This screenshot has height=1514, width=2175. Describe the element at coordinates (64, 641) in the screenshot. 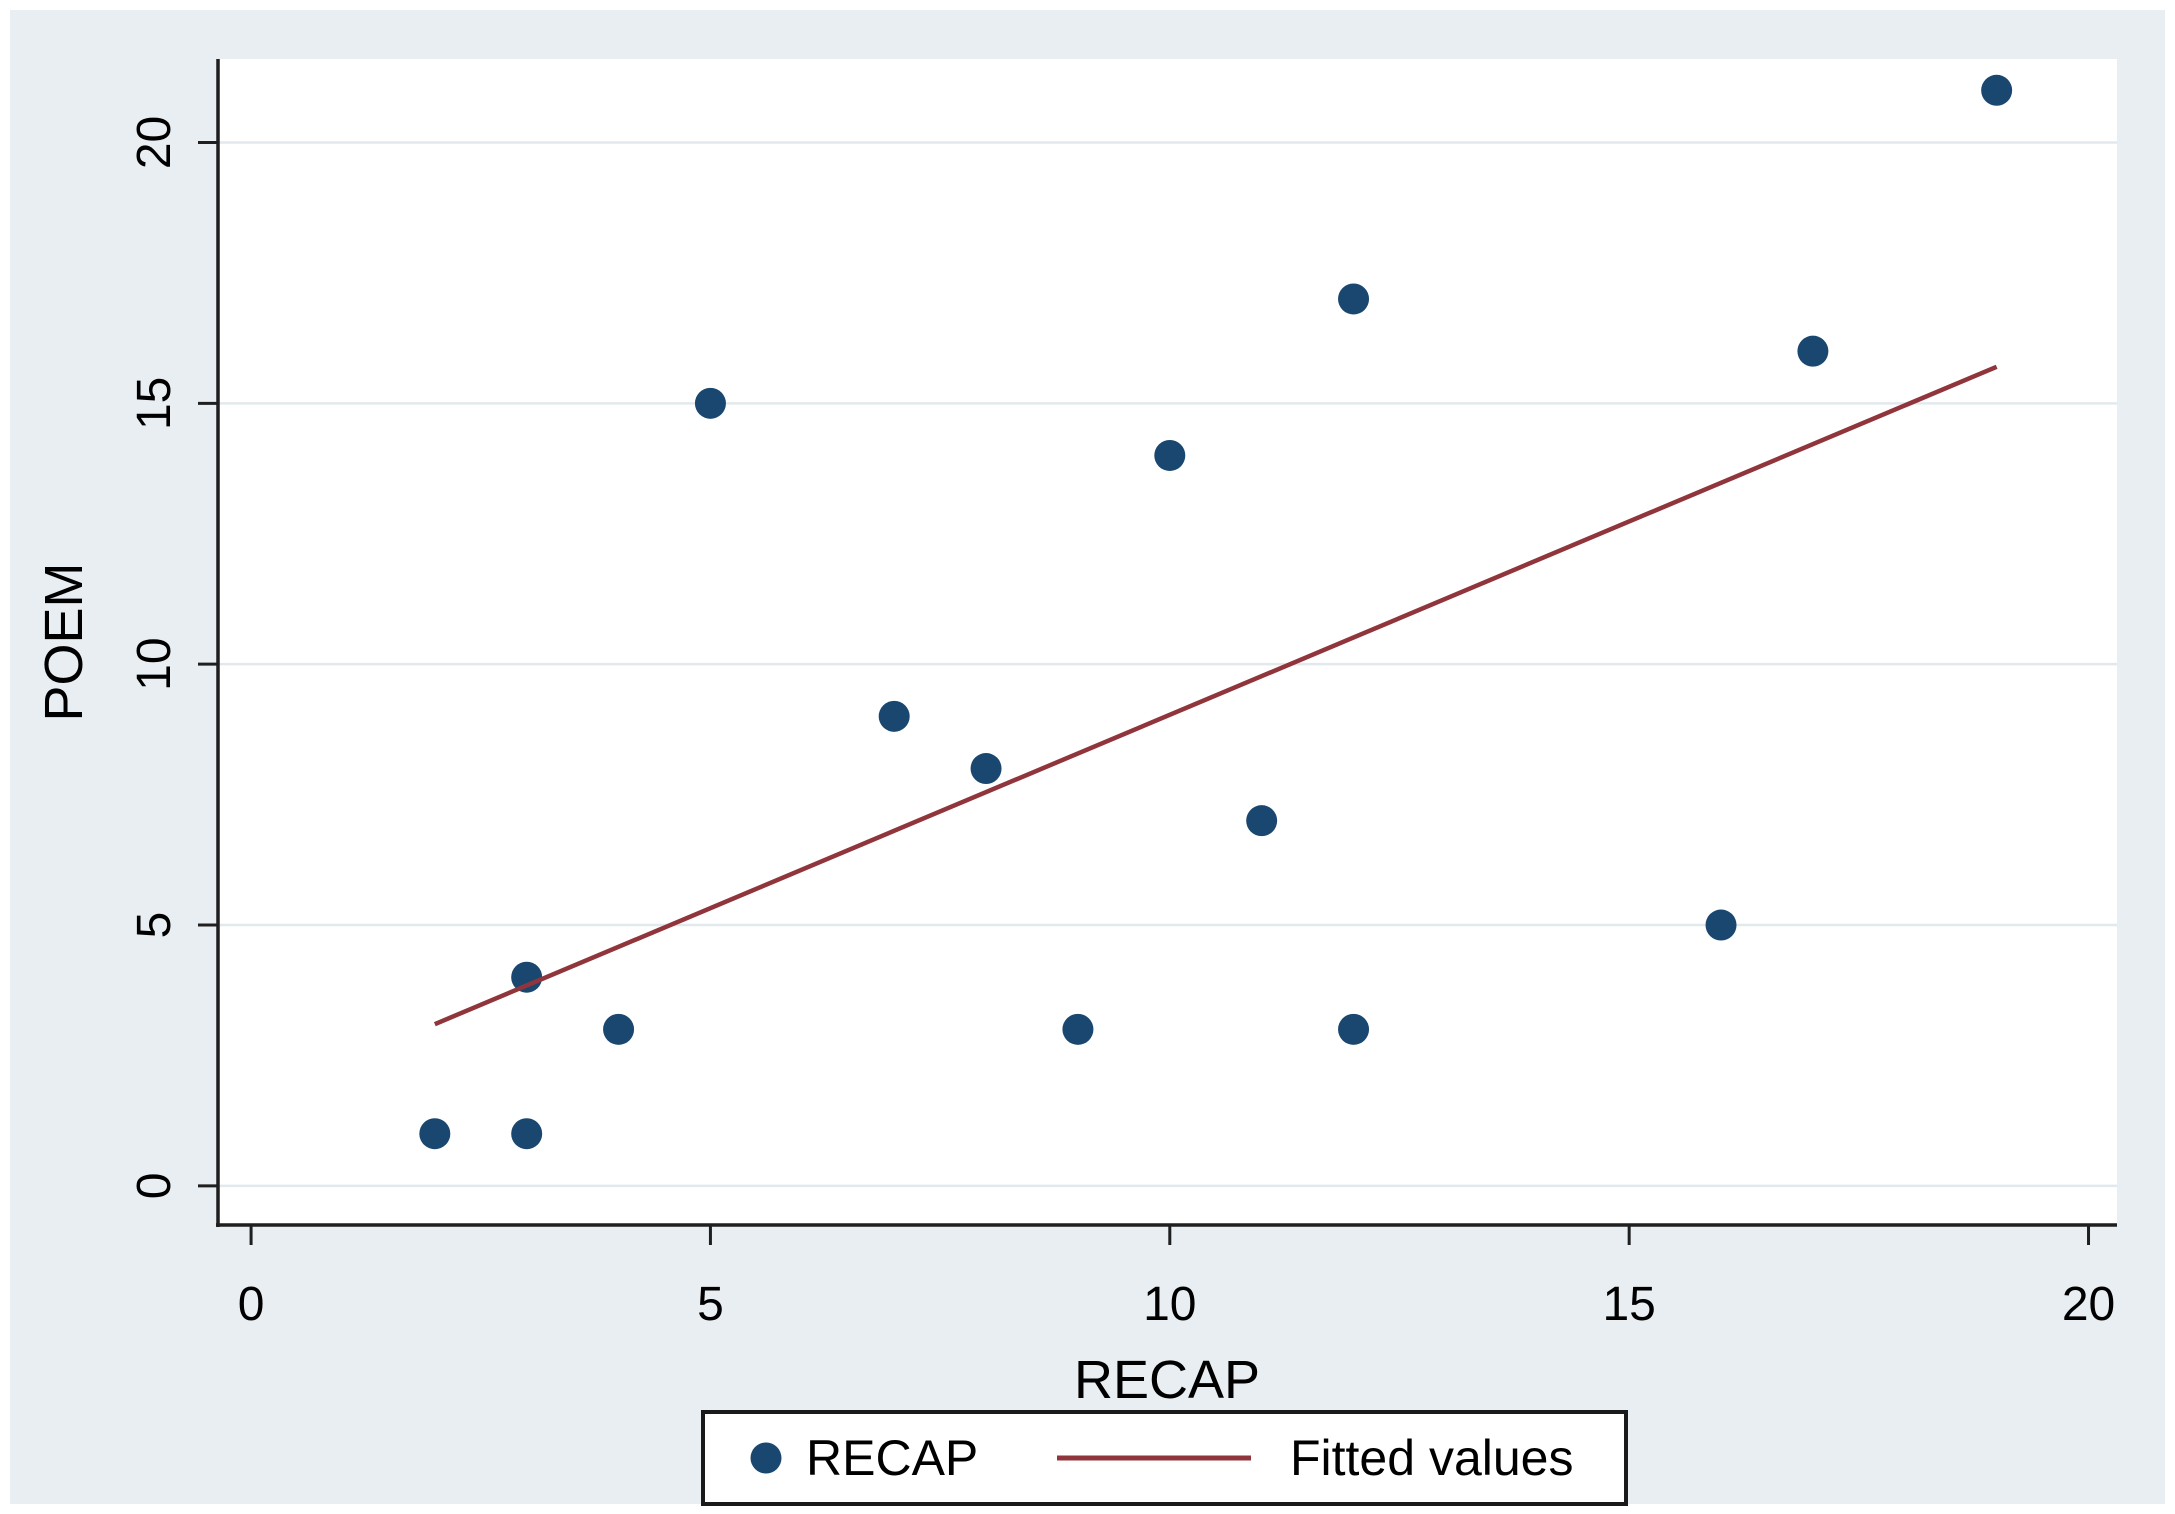

I see `y-axis-title: POEM` at that location.